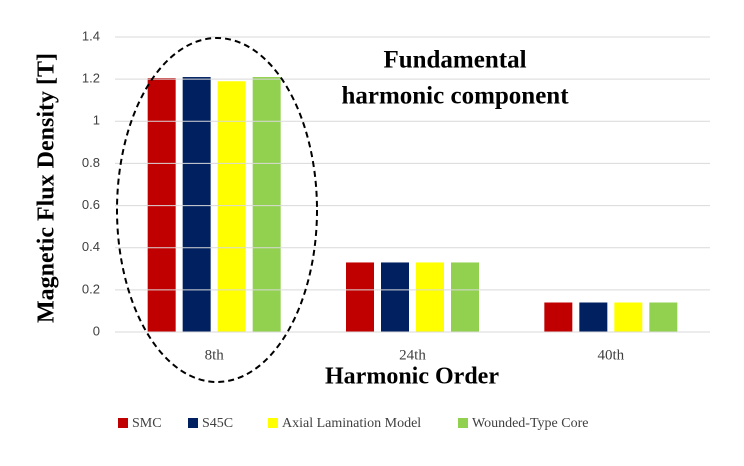 The height and width of the screenshot is (466, 744). I want to click on x-tick-label: 8th, so click(215, 355).